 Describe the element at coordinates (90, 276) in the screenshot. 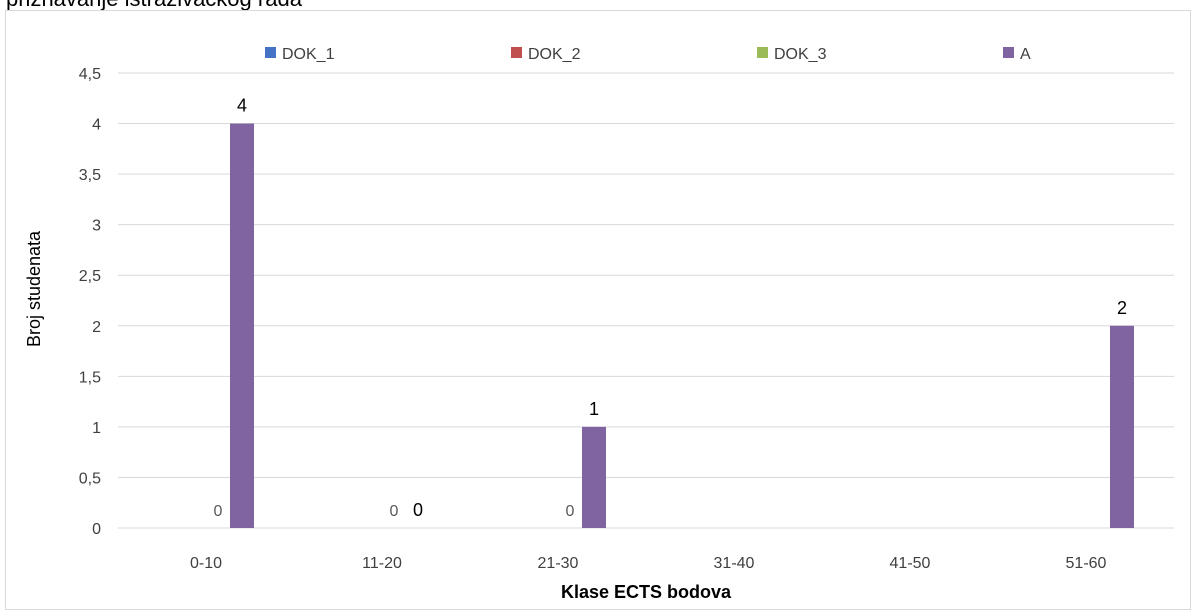

I see `y-tick-label: 2,5` at that location.